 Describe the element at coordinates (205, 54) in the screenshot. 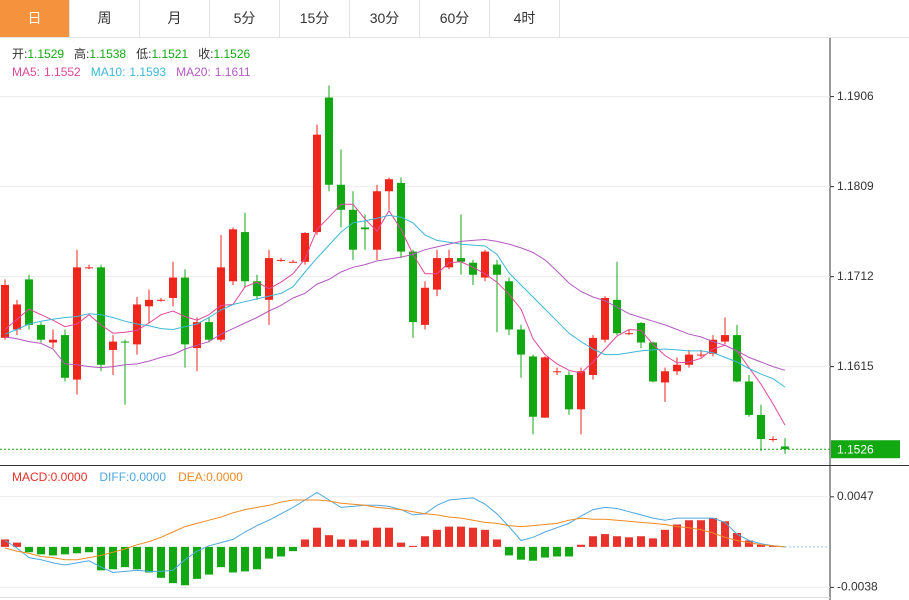

I see `ohlc-label: 收:` at that location.